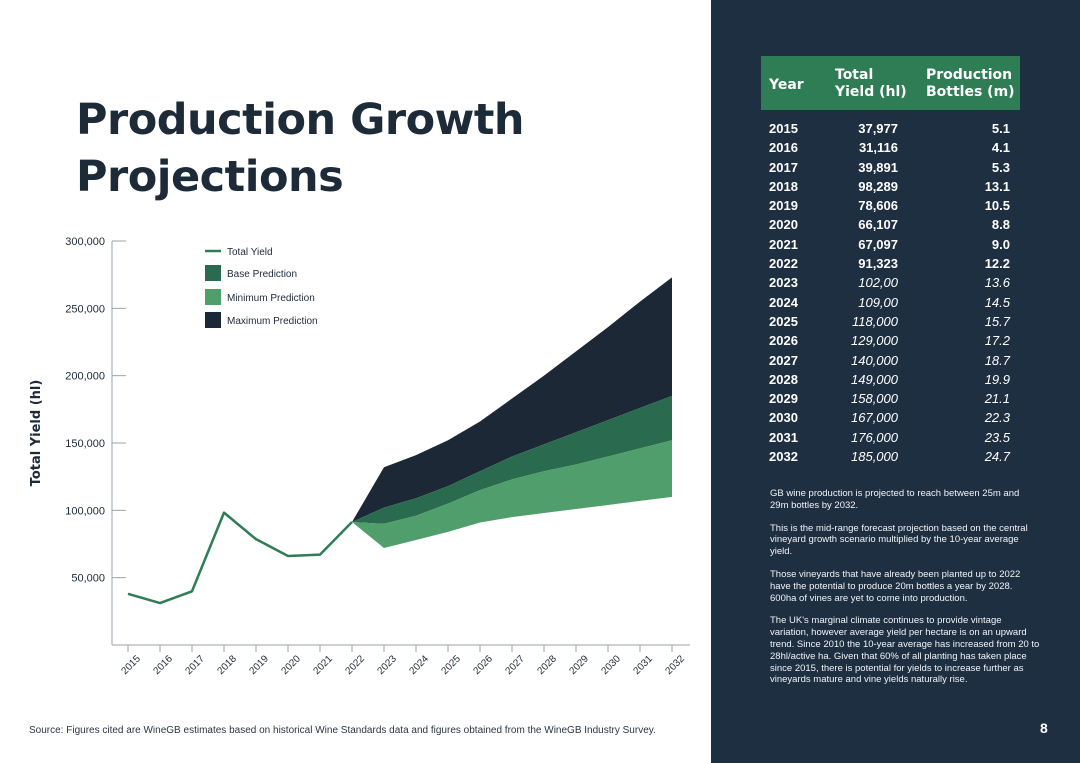 This screenshot has width=1080, height=763. I want to click on page-title-line2: Projections, so click(210, 177).